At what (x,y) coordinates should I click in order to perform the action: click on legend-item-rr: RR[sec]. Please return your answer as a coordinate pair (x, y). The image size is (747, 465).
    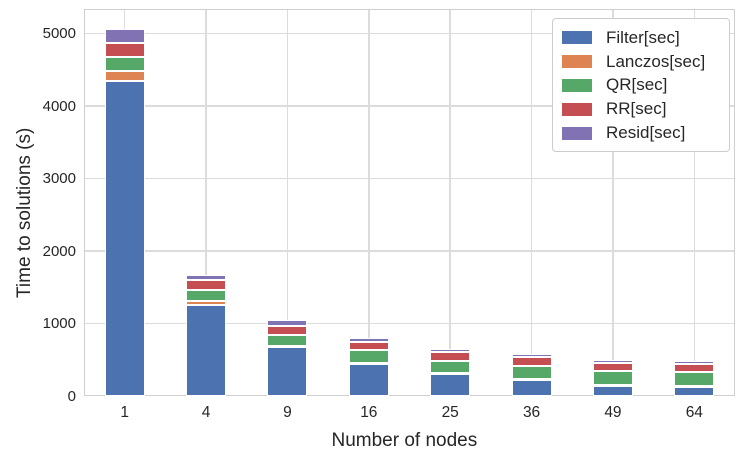
    Looking at the image, I should click on (639, 109).